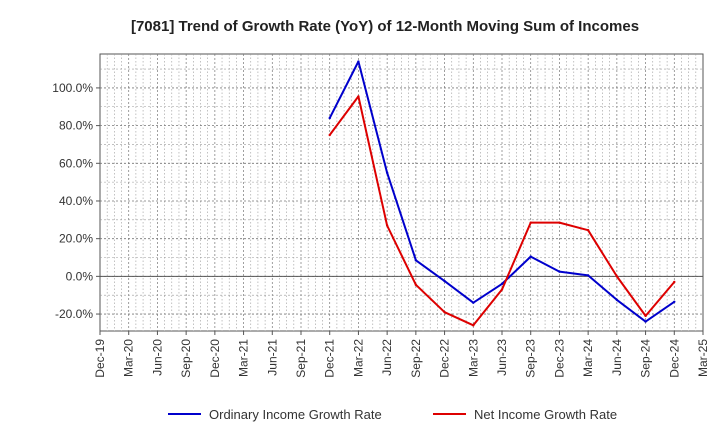  Describe the element at coordinates (157, 357) in the screenshot. I see `x-tick-label: Jun-20` at that location.